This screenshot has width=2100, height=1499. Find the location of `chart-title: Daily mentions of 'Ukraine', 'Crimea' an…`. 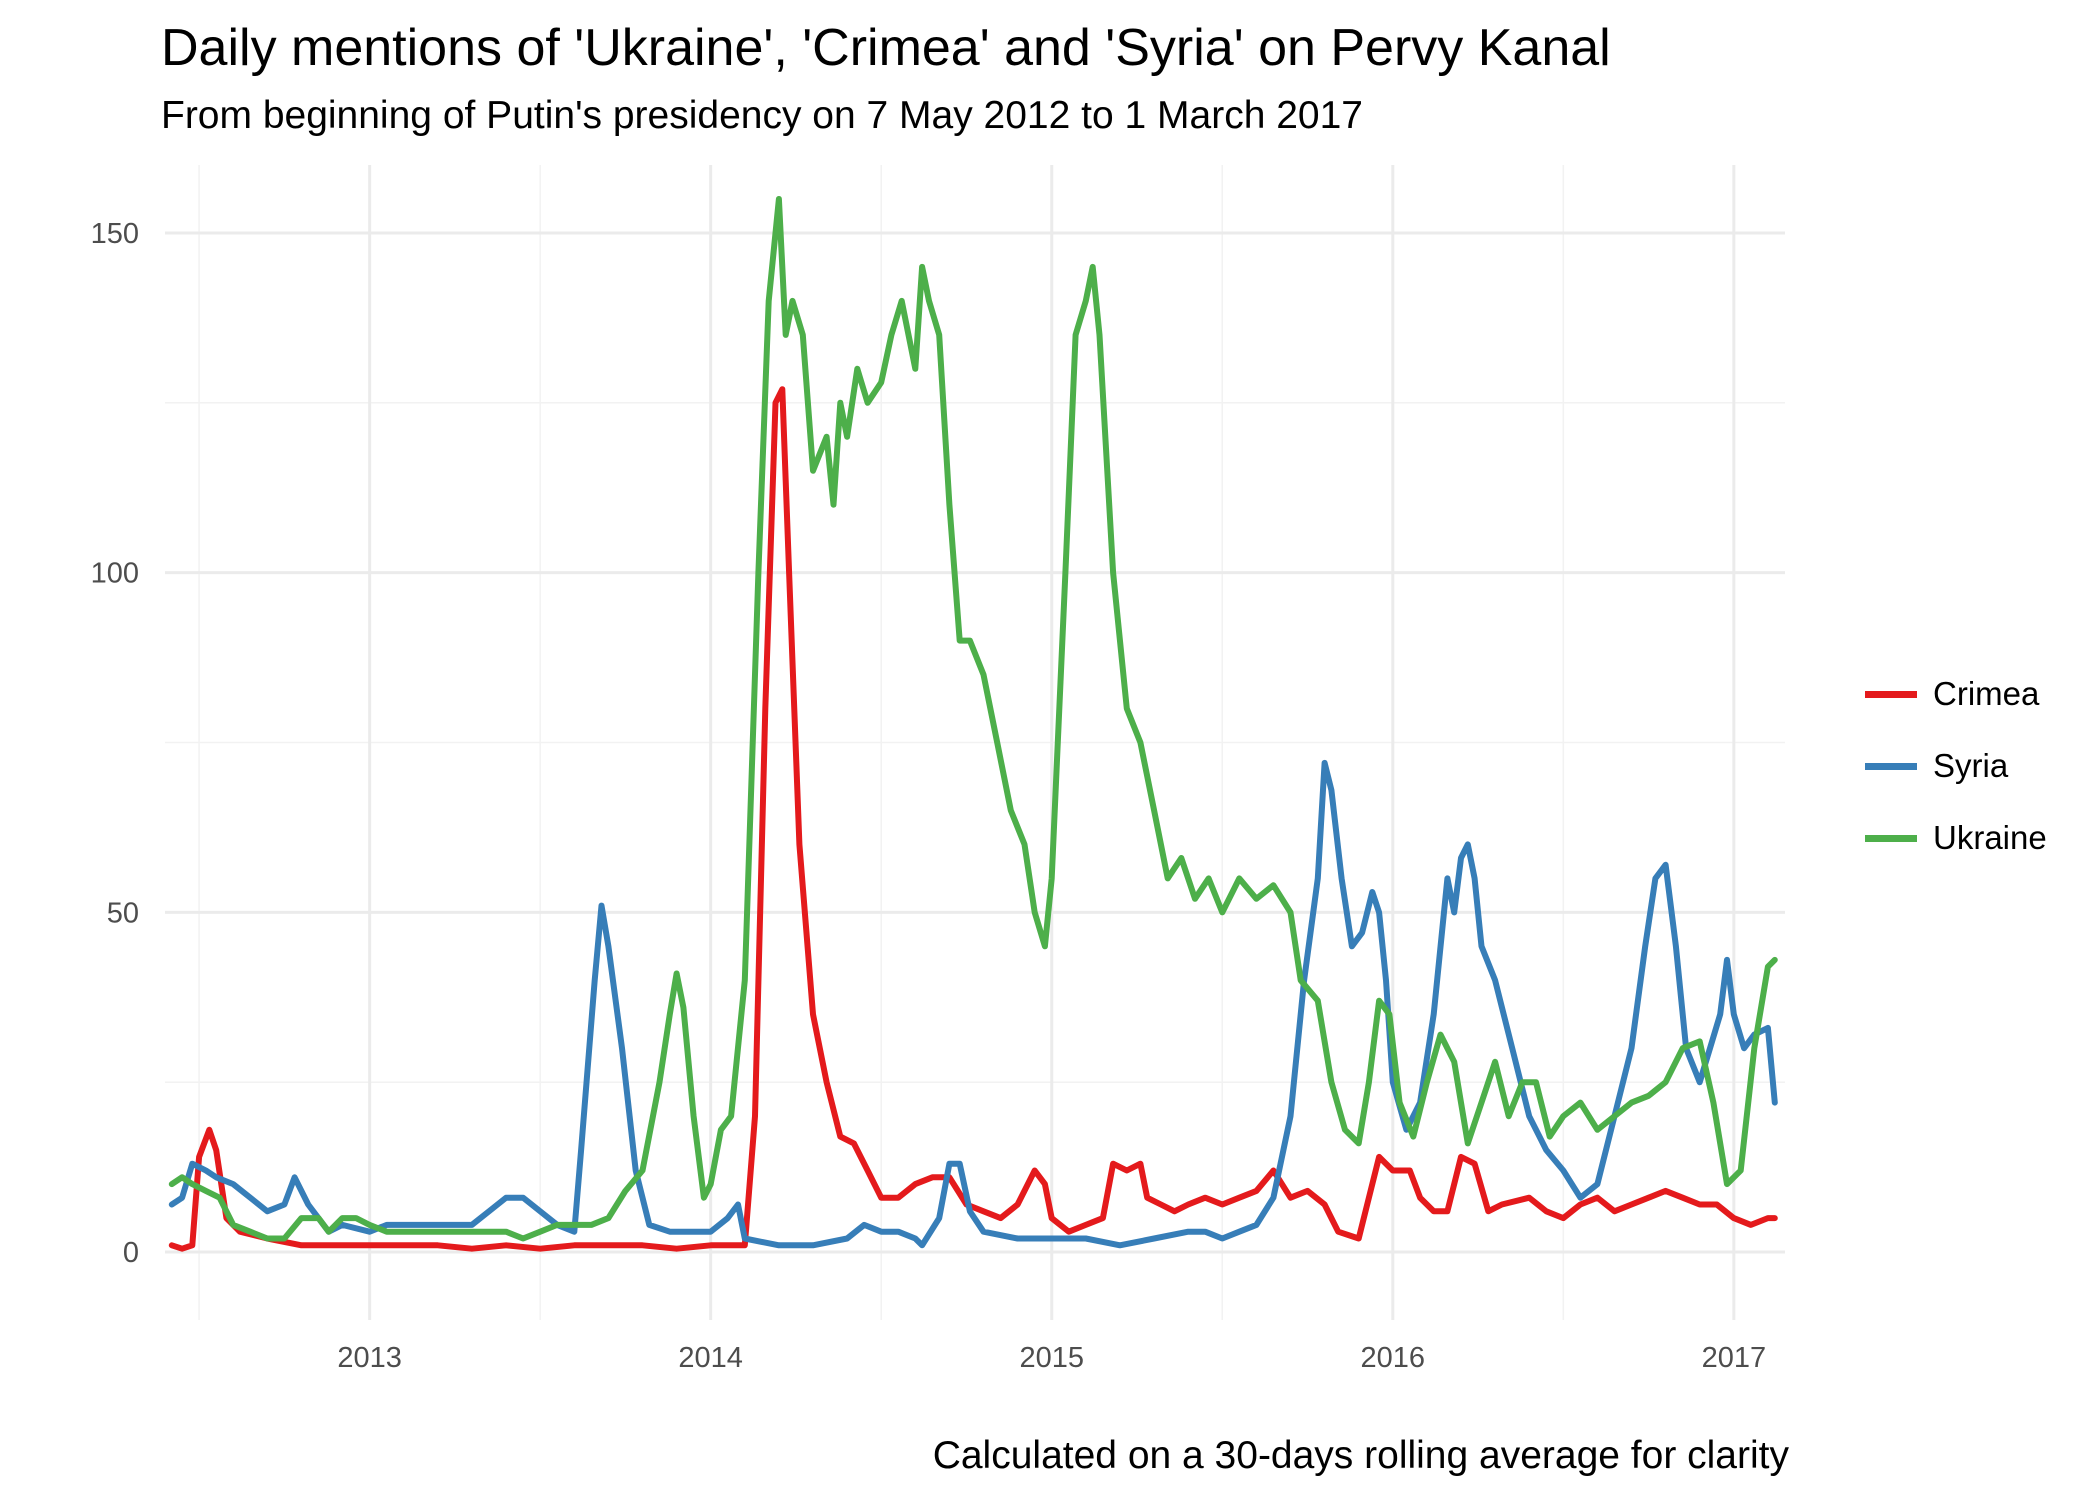

chart-title: Daily mentions of 'Ukraine', 'Crimea' an… is located at coordinates (886, 48).